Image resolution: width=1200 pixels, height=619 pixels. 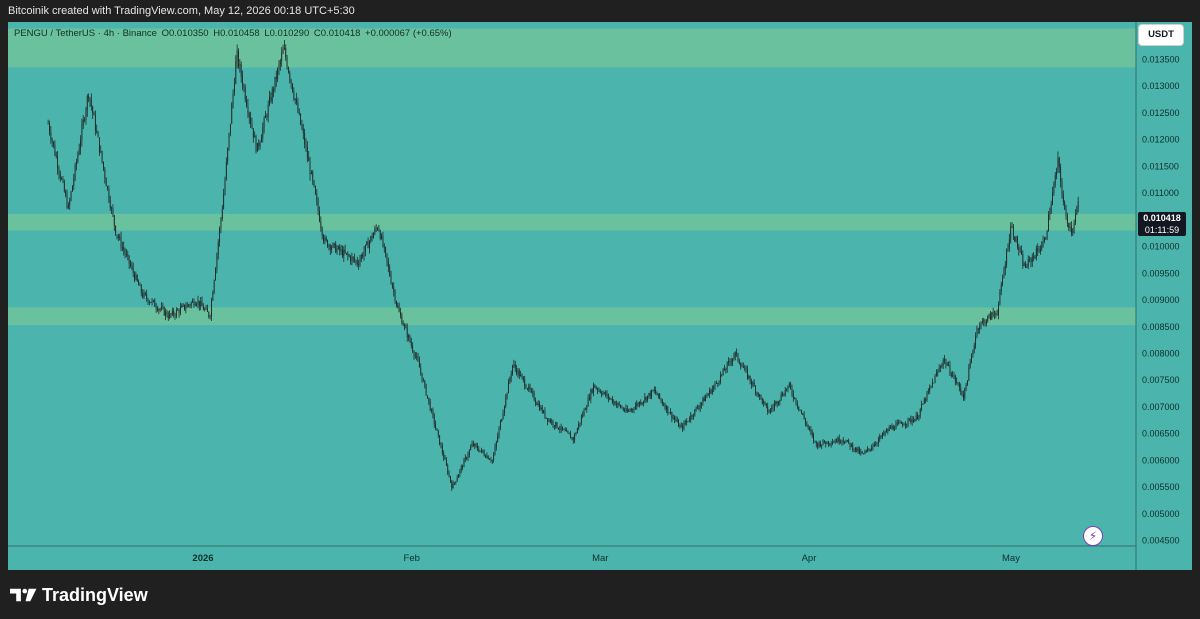 I want to click on price-tick-label: 0.013000, so click(x=1161, y=86).